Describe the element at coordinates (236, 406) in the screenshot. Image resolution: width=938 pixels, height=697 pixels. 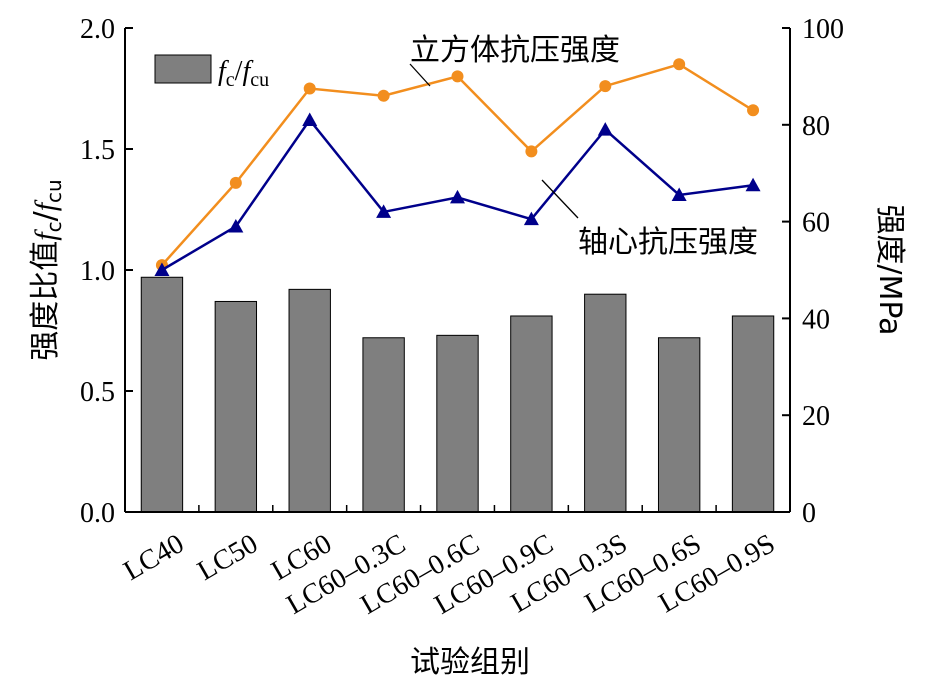
I see `bar-LC50` at that location.